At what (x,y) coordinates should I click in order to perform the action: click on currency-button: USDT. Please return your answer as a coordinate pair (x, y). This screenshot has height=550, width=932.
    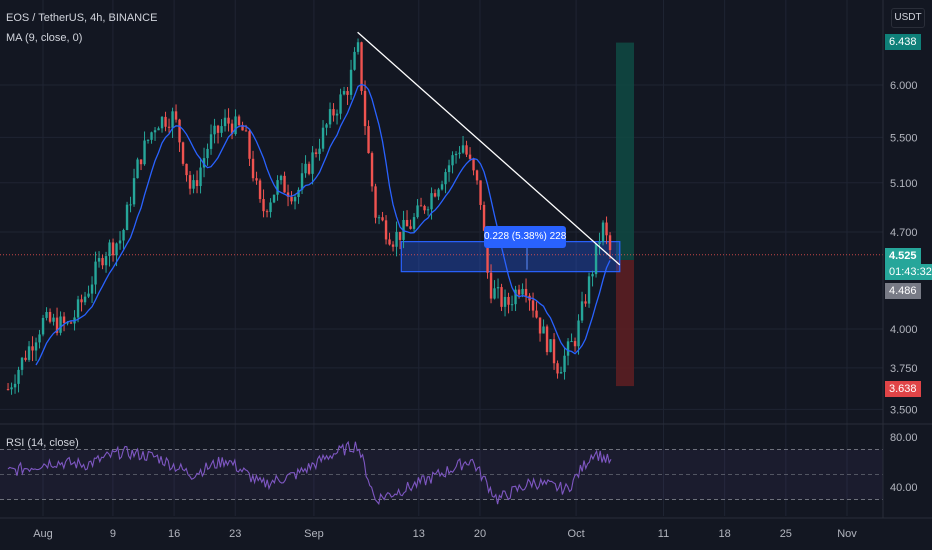
    Looking at the image, I should click on (908, 18).